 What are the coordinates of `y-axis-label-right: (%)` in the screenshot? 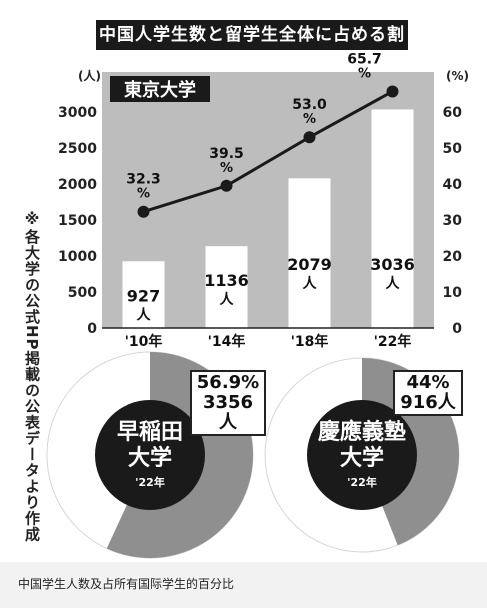 It's located at (457, 76).